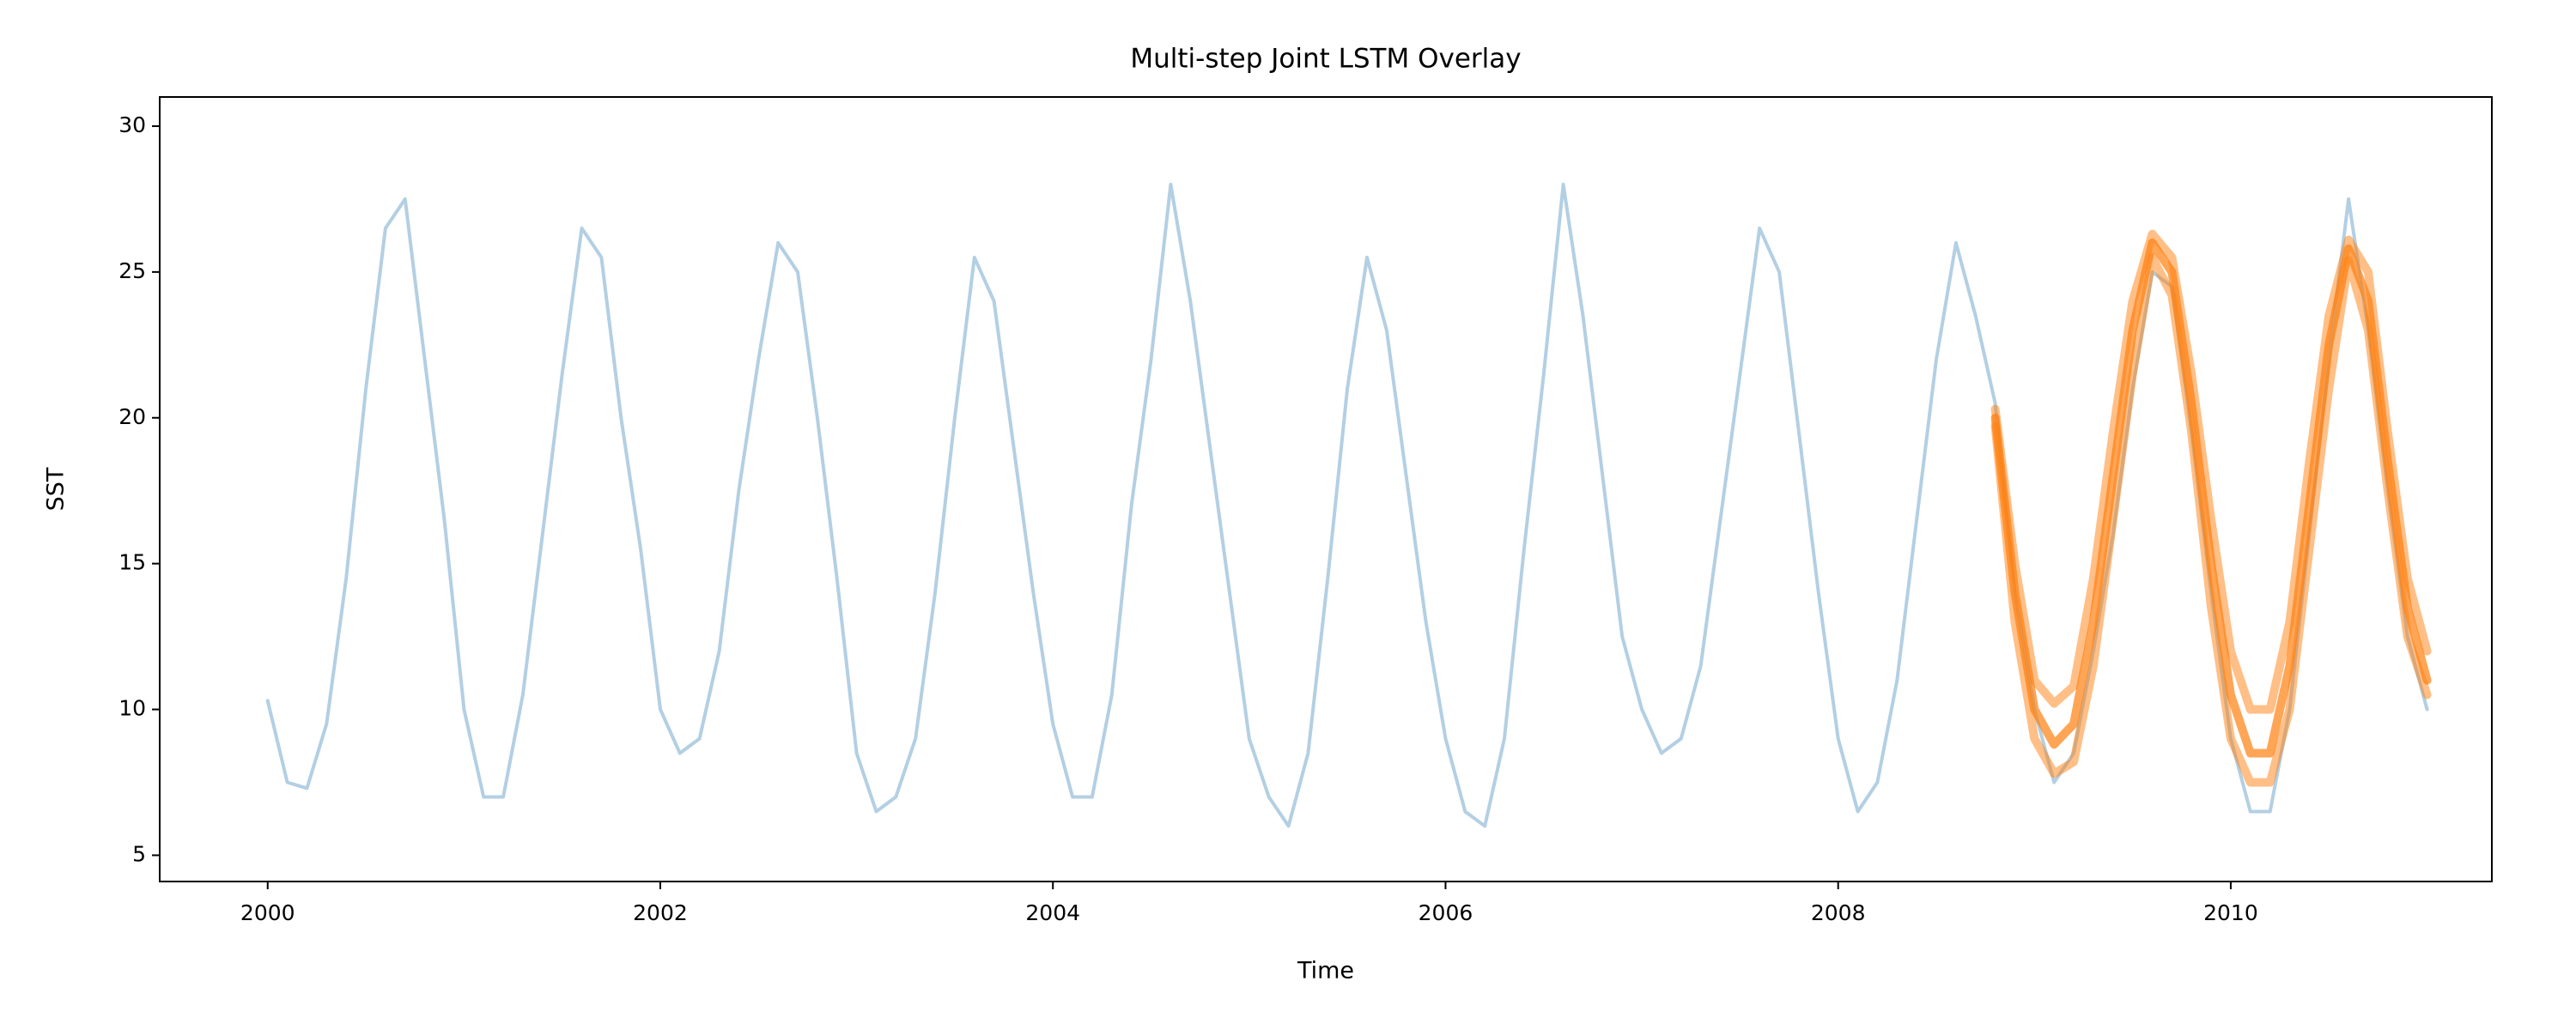 This screenshot has width=2576, height=1030. Describe the element at coordinates (268, 912) in the screenshot. I see `x-tick-label: 2000` at that location.